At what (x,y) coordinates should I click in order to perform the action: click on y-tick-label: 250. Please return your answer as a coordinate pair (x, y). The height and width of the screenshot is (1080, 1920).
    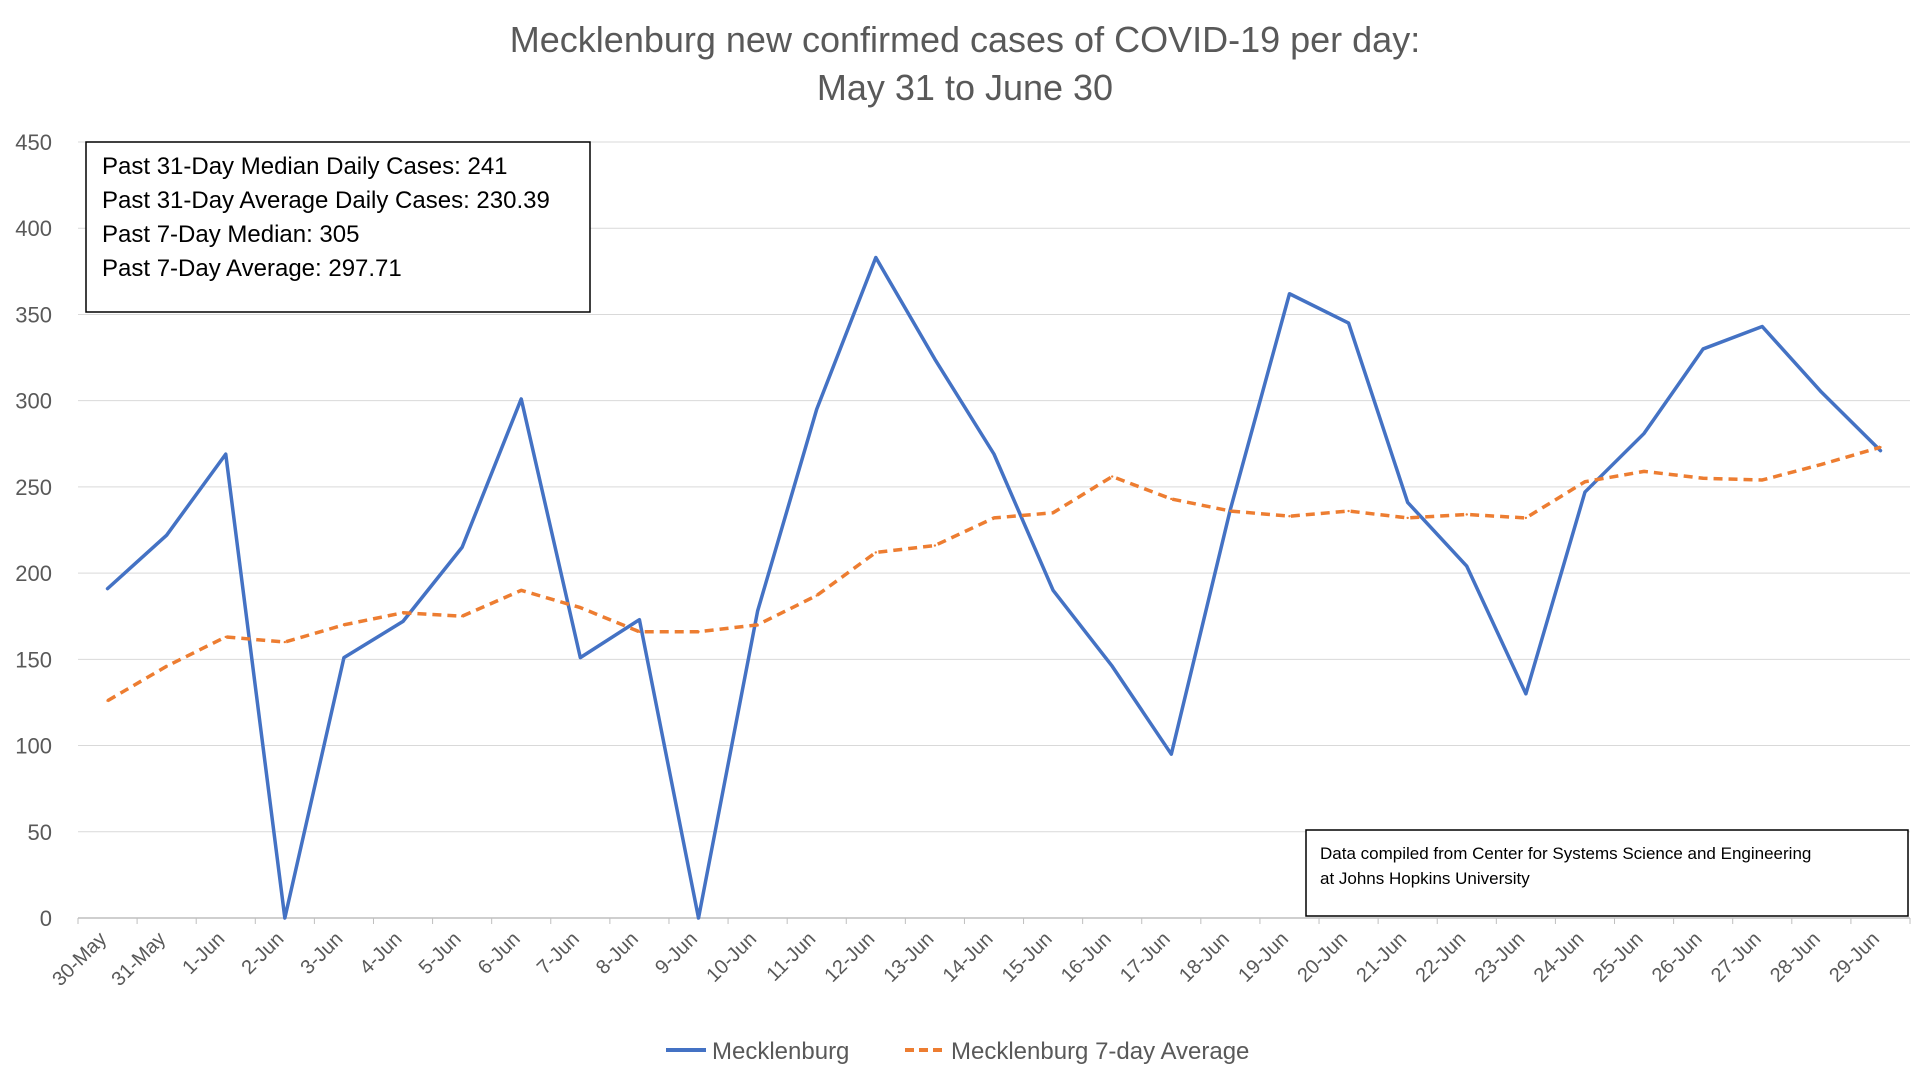
    Looking at the image, I should click on (33, 487).